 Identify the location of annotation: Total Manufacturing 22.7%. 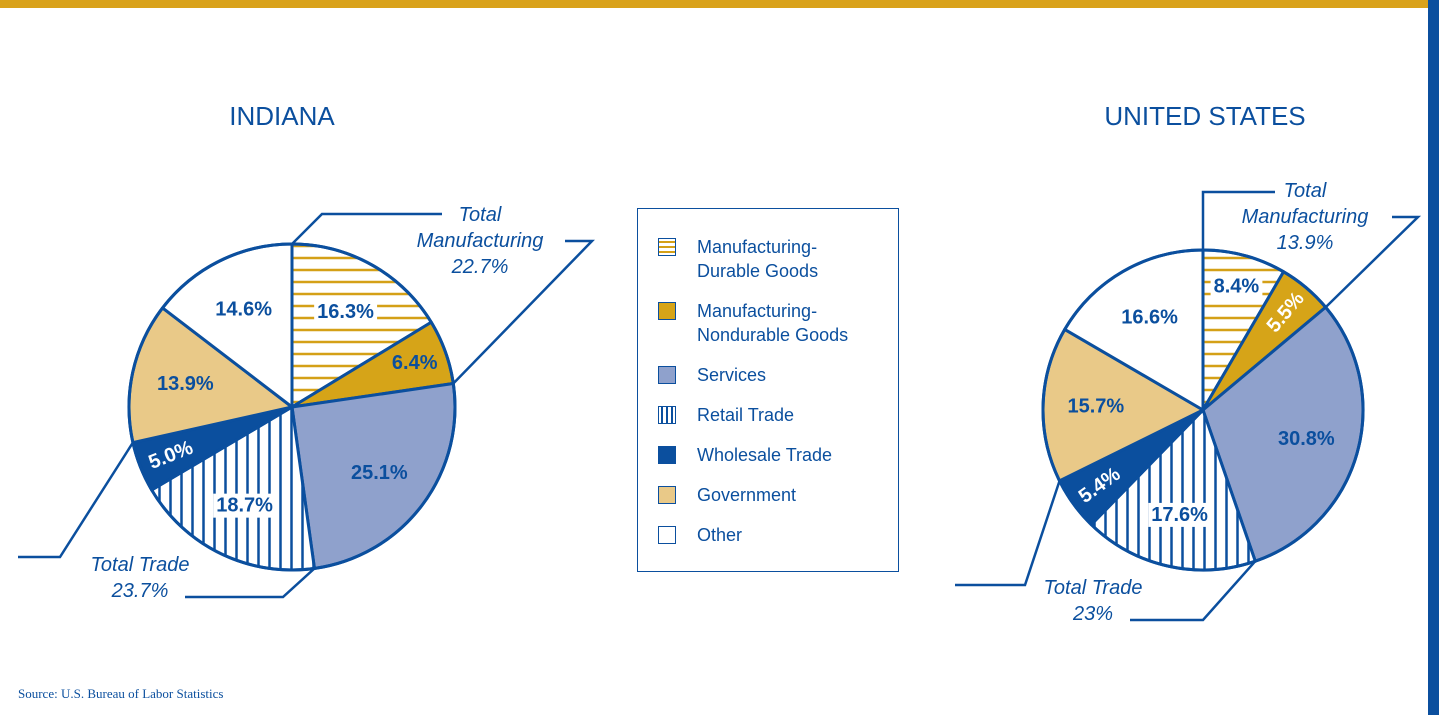
(480, 241).